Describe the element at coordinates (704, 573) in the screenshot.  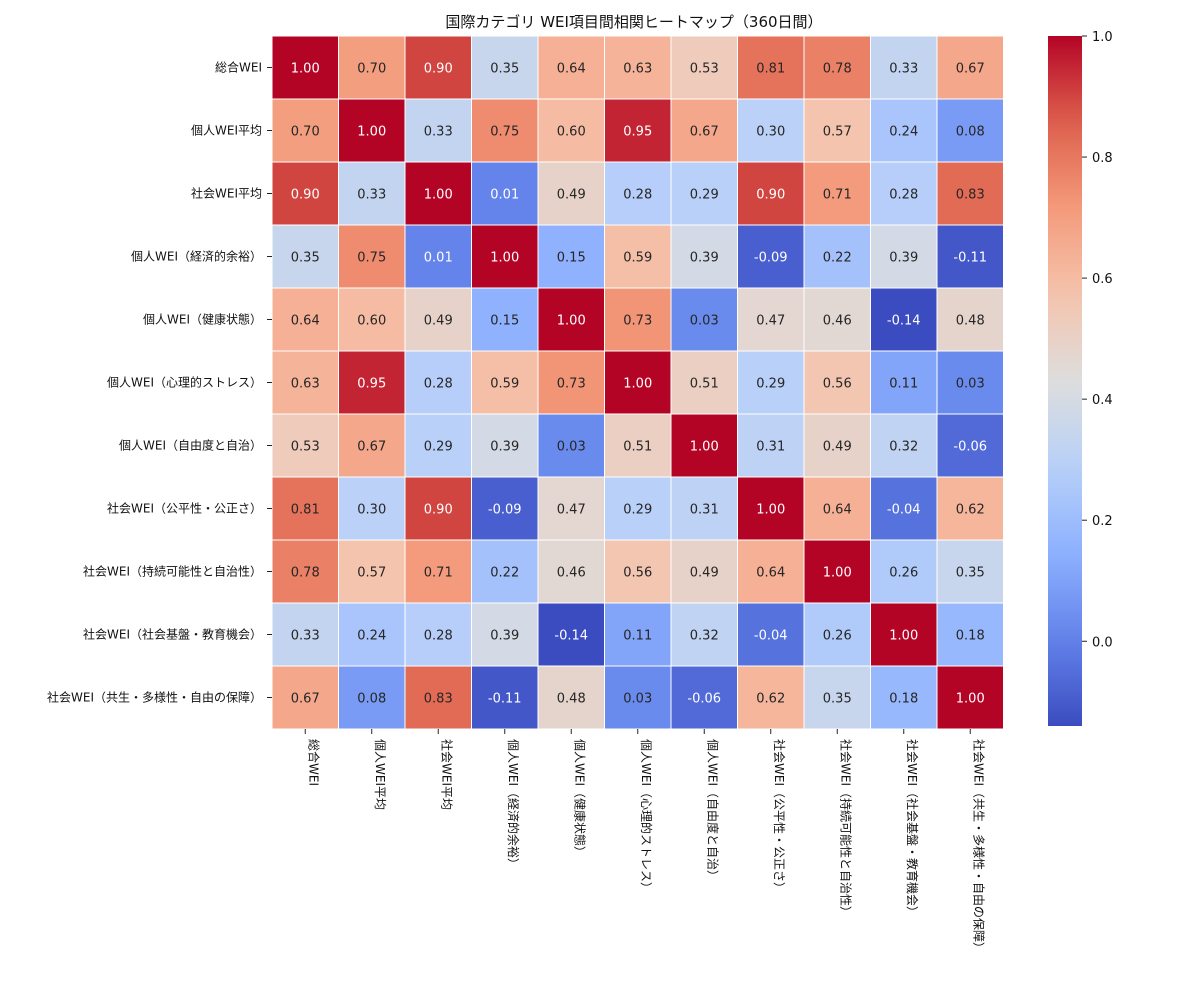
I see `cell-value-label: 0.49` at that location.